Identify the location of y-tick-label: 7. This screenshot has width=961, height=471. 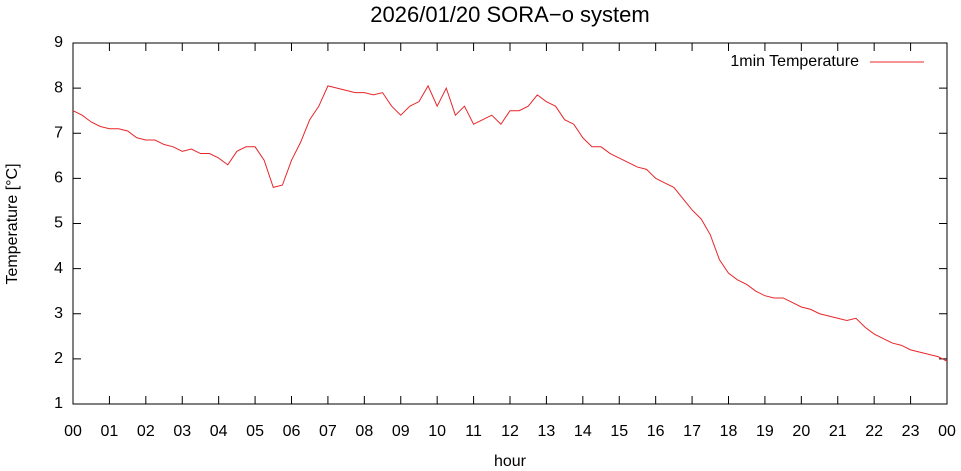
(58, 132).